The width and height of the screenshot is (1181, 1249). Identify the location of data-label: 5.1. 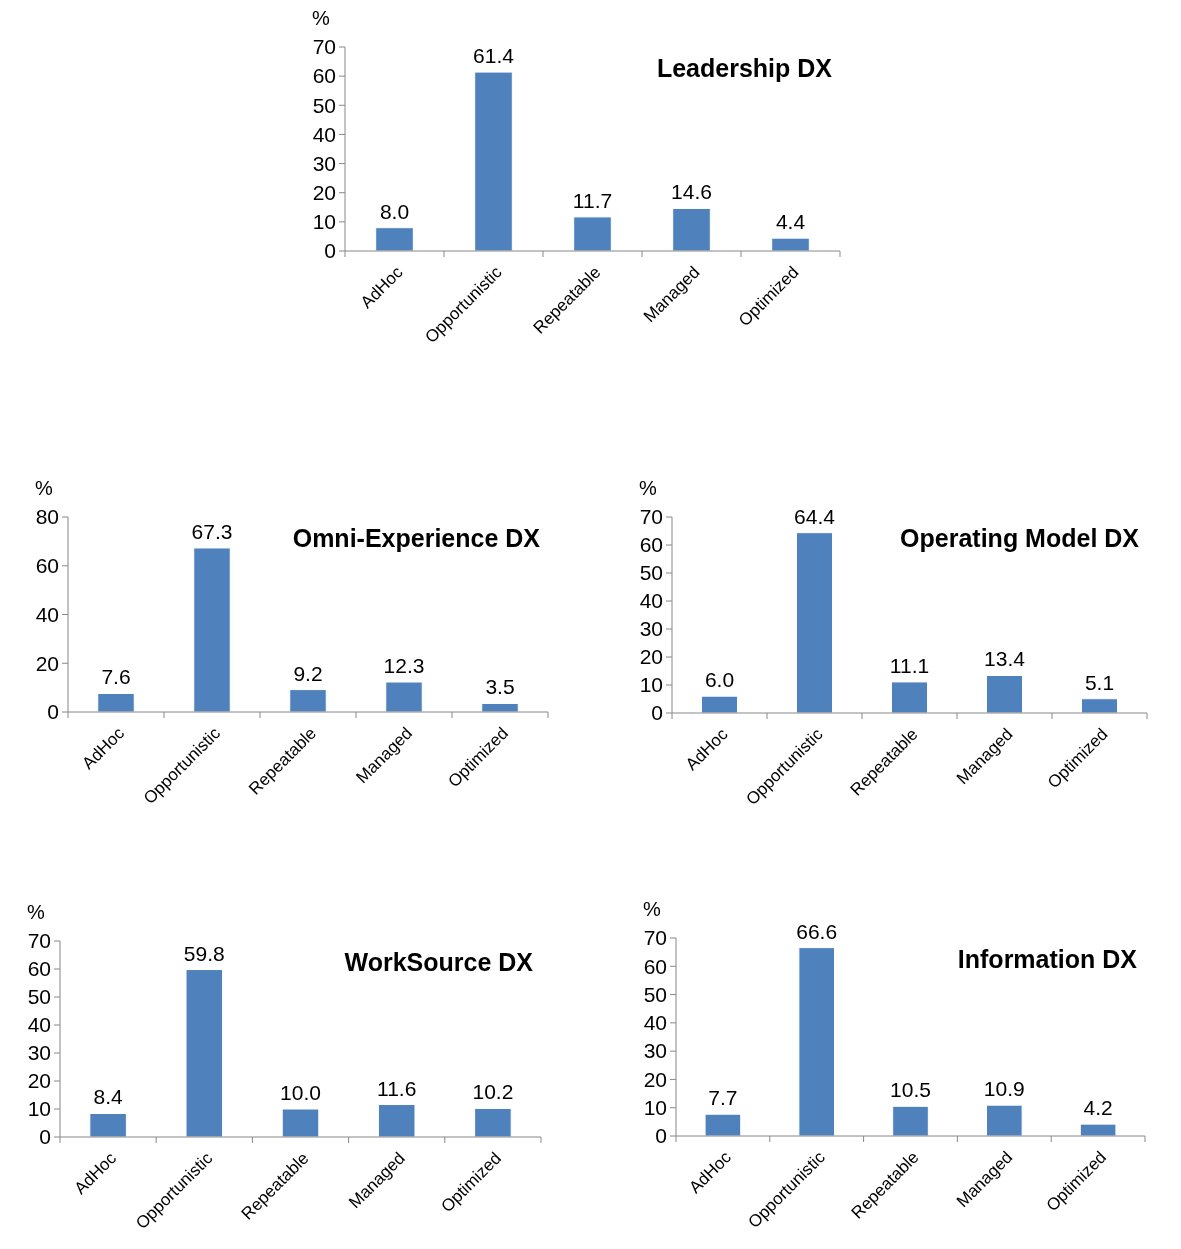
(1099, 682).